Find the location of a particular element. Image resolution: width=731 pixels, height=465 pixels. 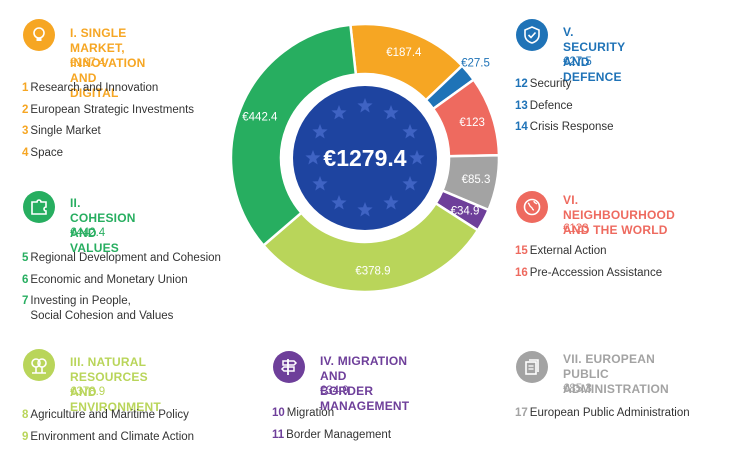

programme-label: Pre-Accession Assistance is located at coordinates (596, 272).